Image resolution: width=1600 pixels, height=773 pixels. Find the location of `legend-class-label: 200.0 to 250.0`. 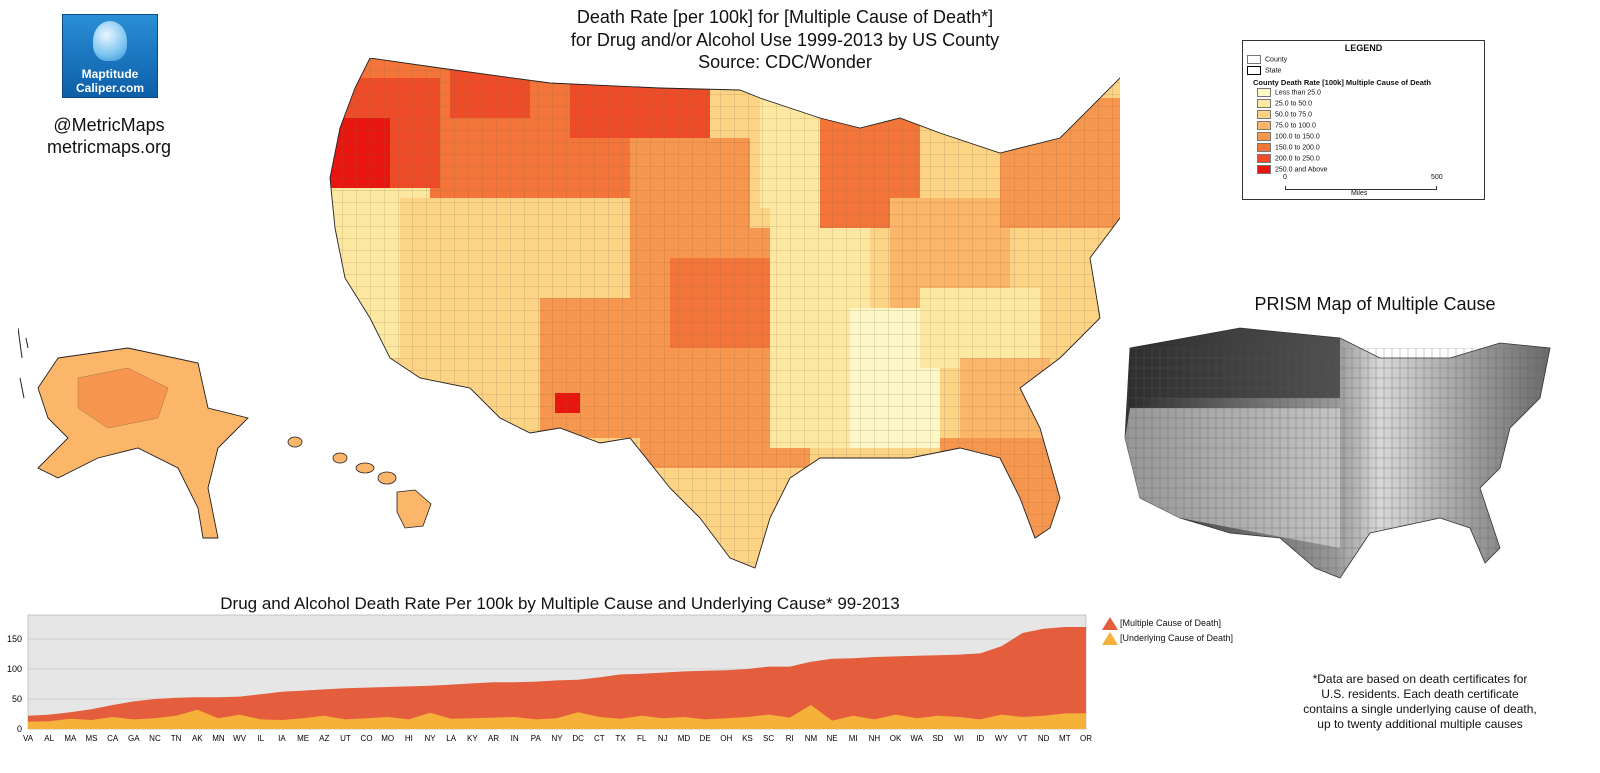

legend-class-label: 200.0 to 250.0 is located at coordinates (1297, 159).